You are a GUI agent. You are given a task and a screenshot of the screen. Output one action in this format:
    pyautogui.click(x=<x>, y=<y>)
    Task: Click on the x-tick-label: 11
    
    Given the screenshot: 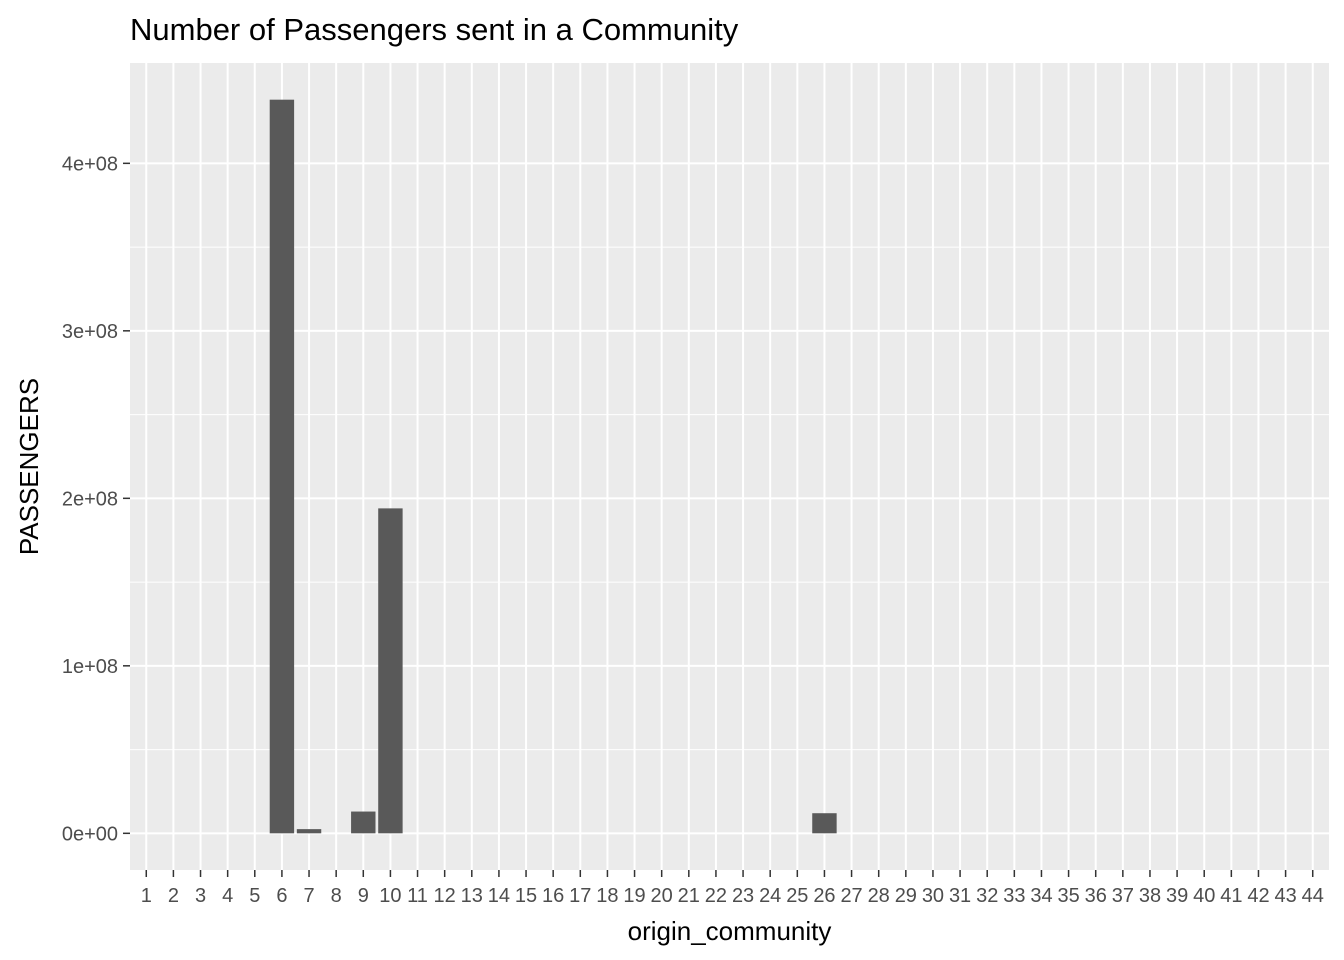 What is the action you would take?
    pyautogui.click(x=417, y=896)
    